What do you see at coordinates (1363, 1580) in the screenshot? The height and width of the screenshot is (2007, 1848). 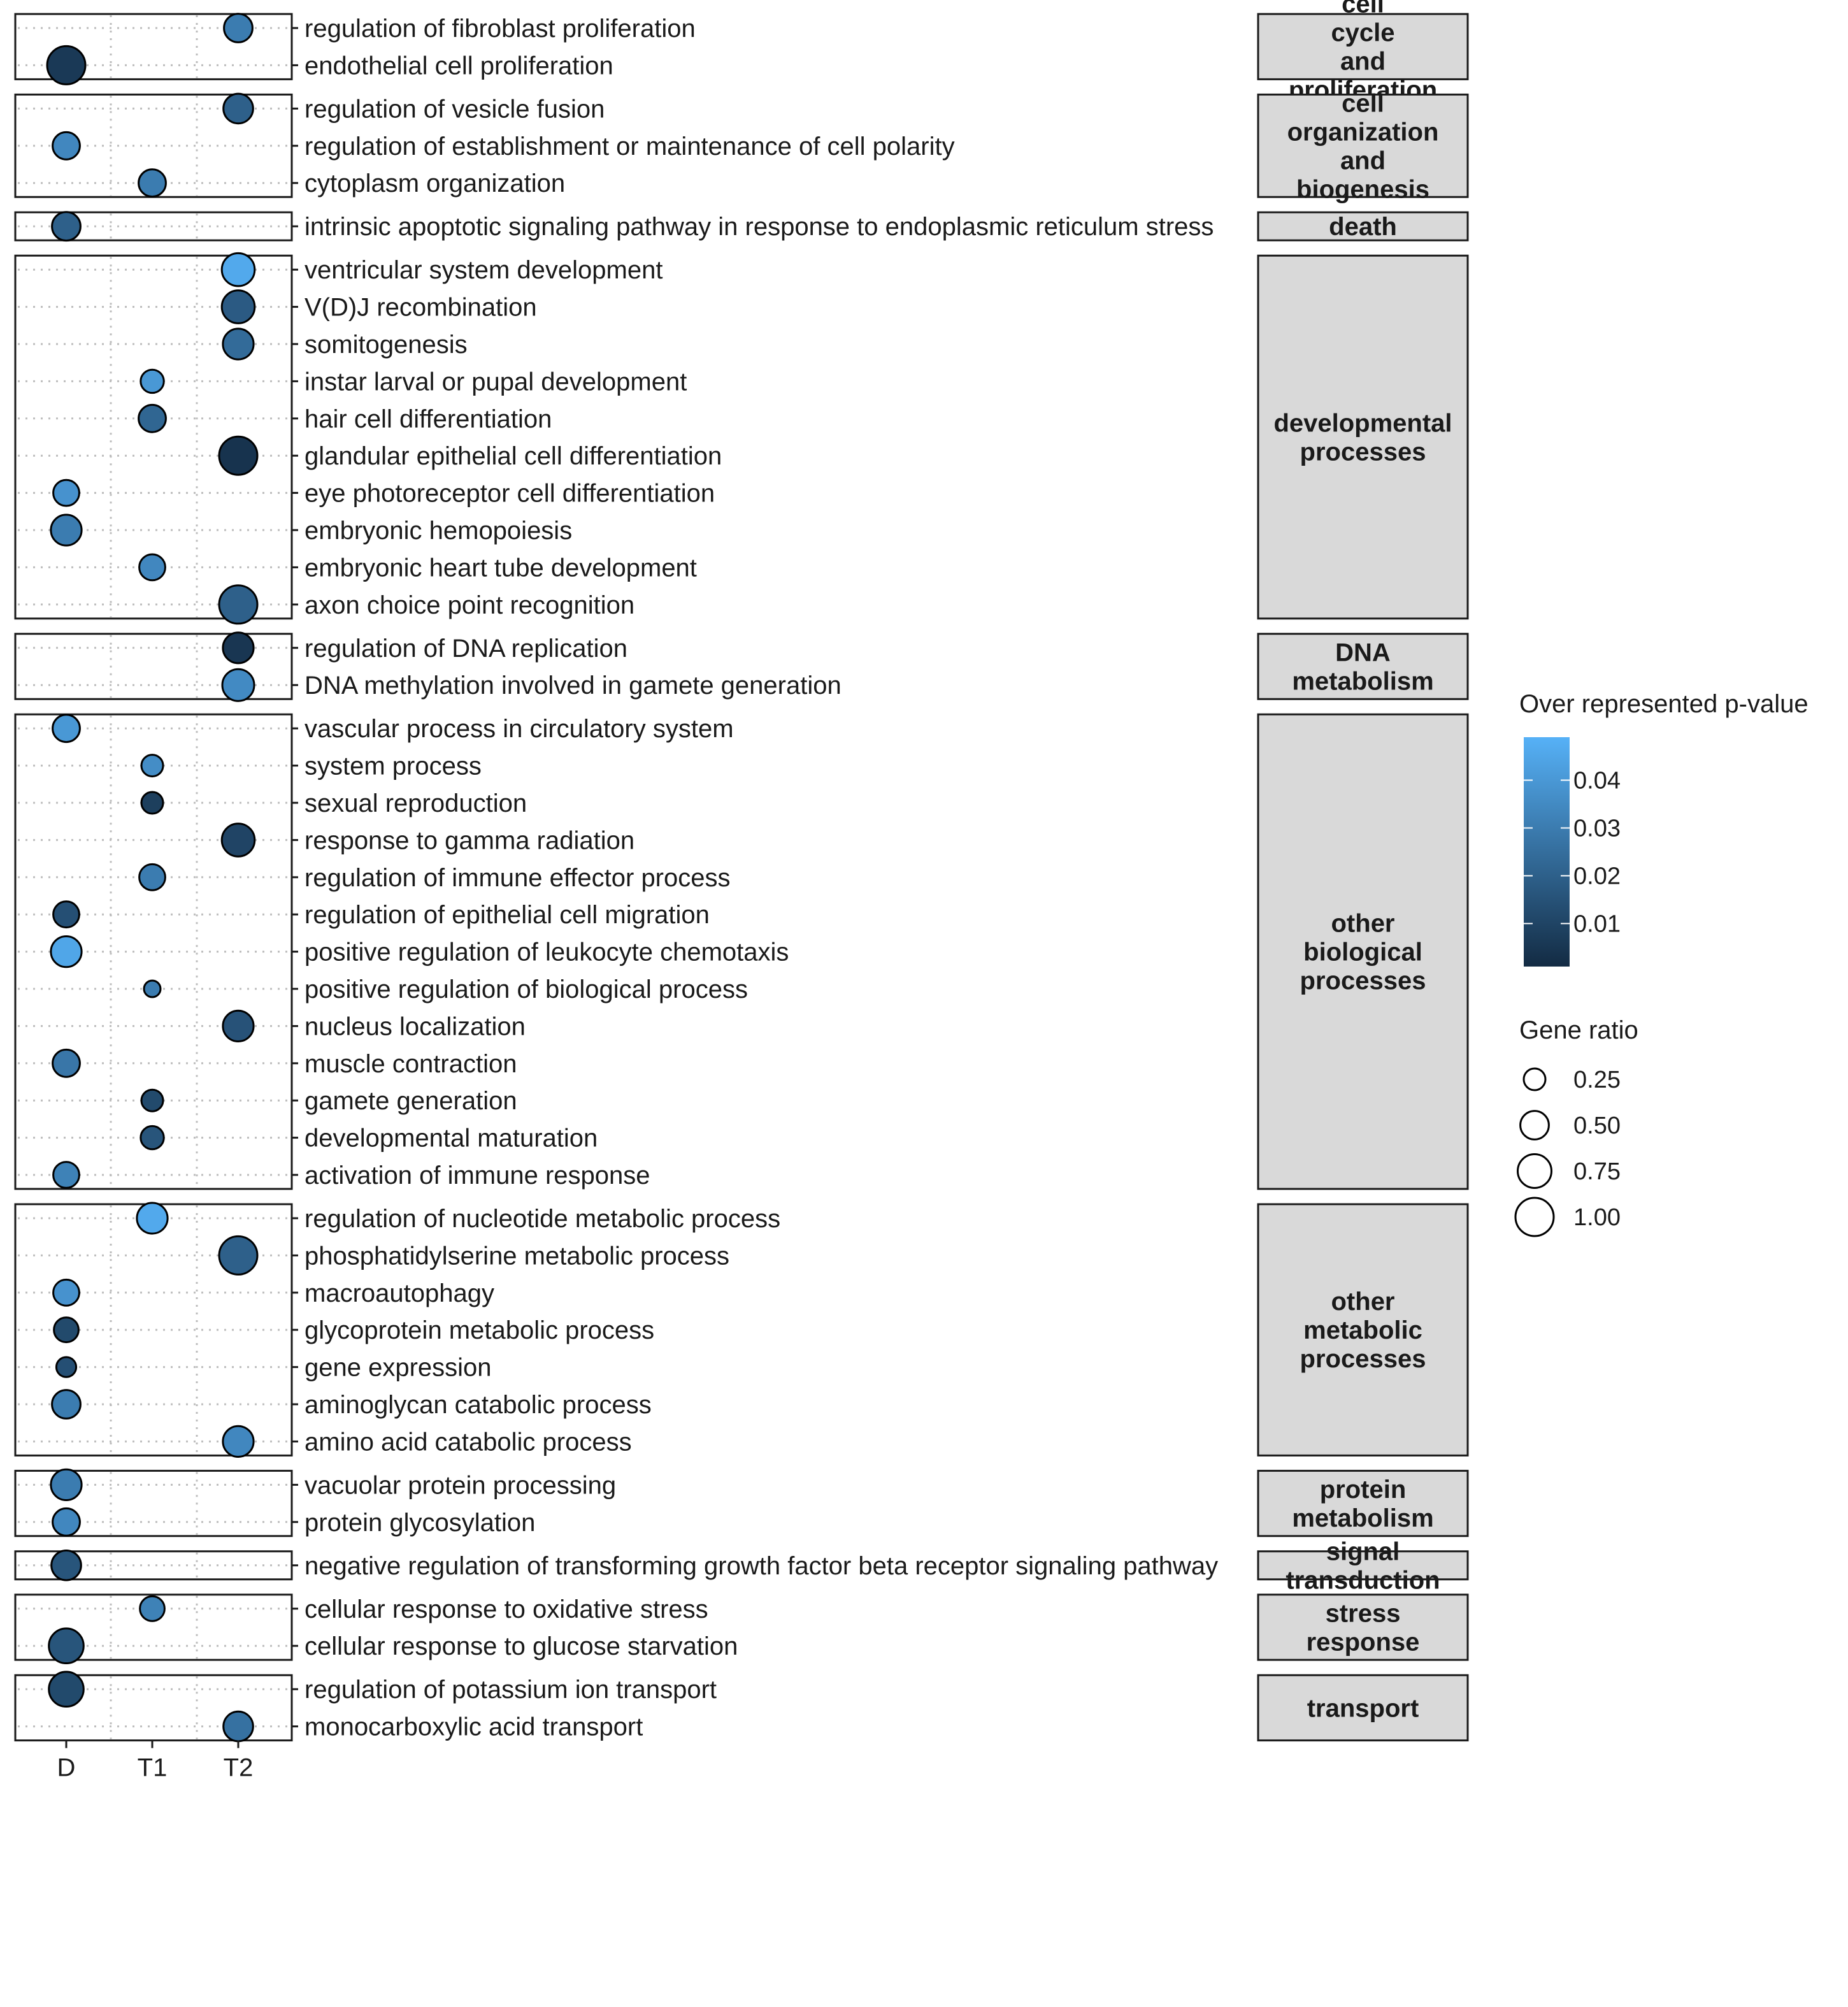 I see `facet-strip-label: transduction` at bounding box center [1363, 1580].